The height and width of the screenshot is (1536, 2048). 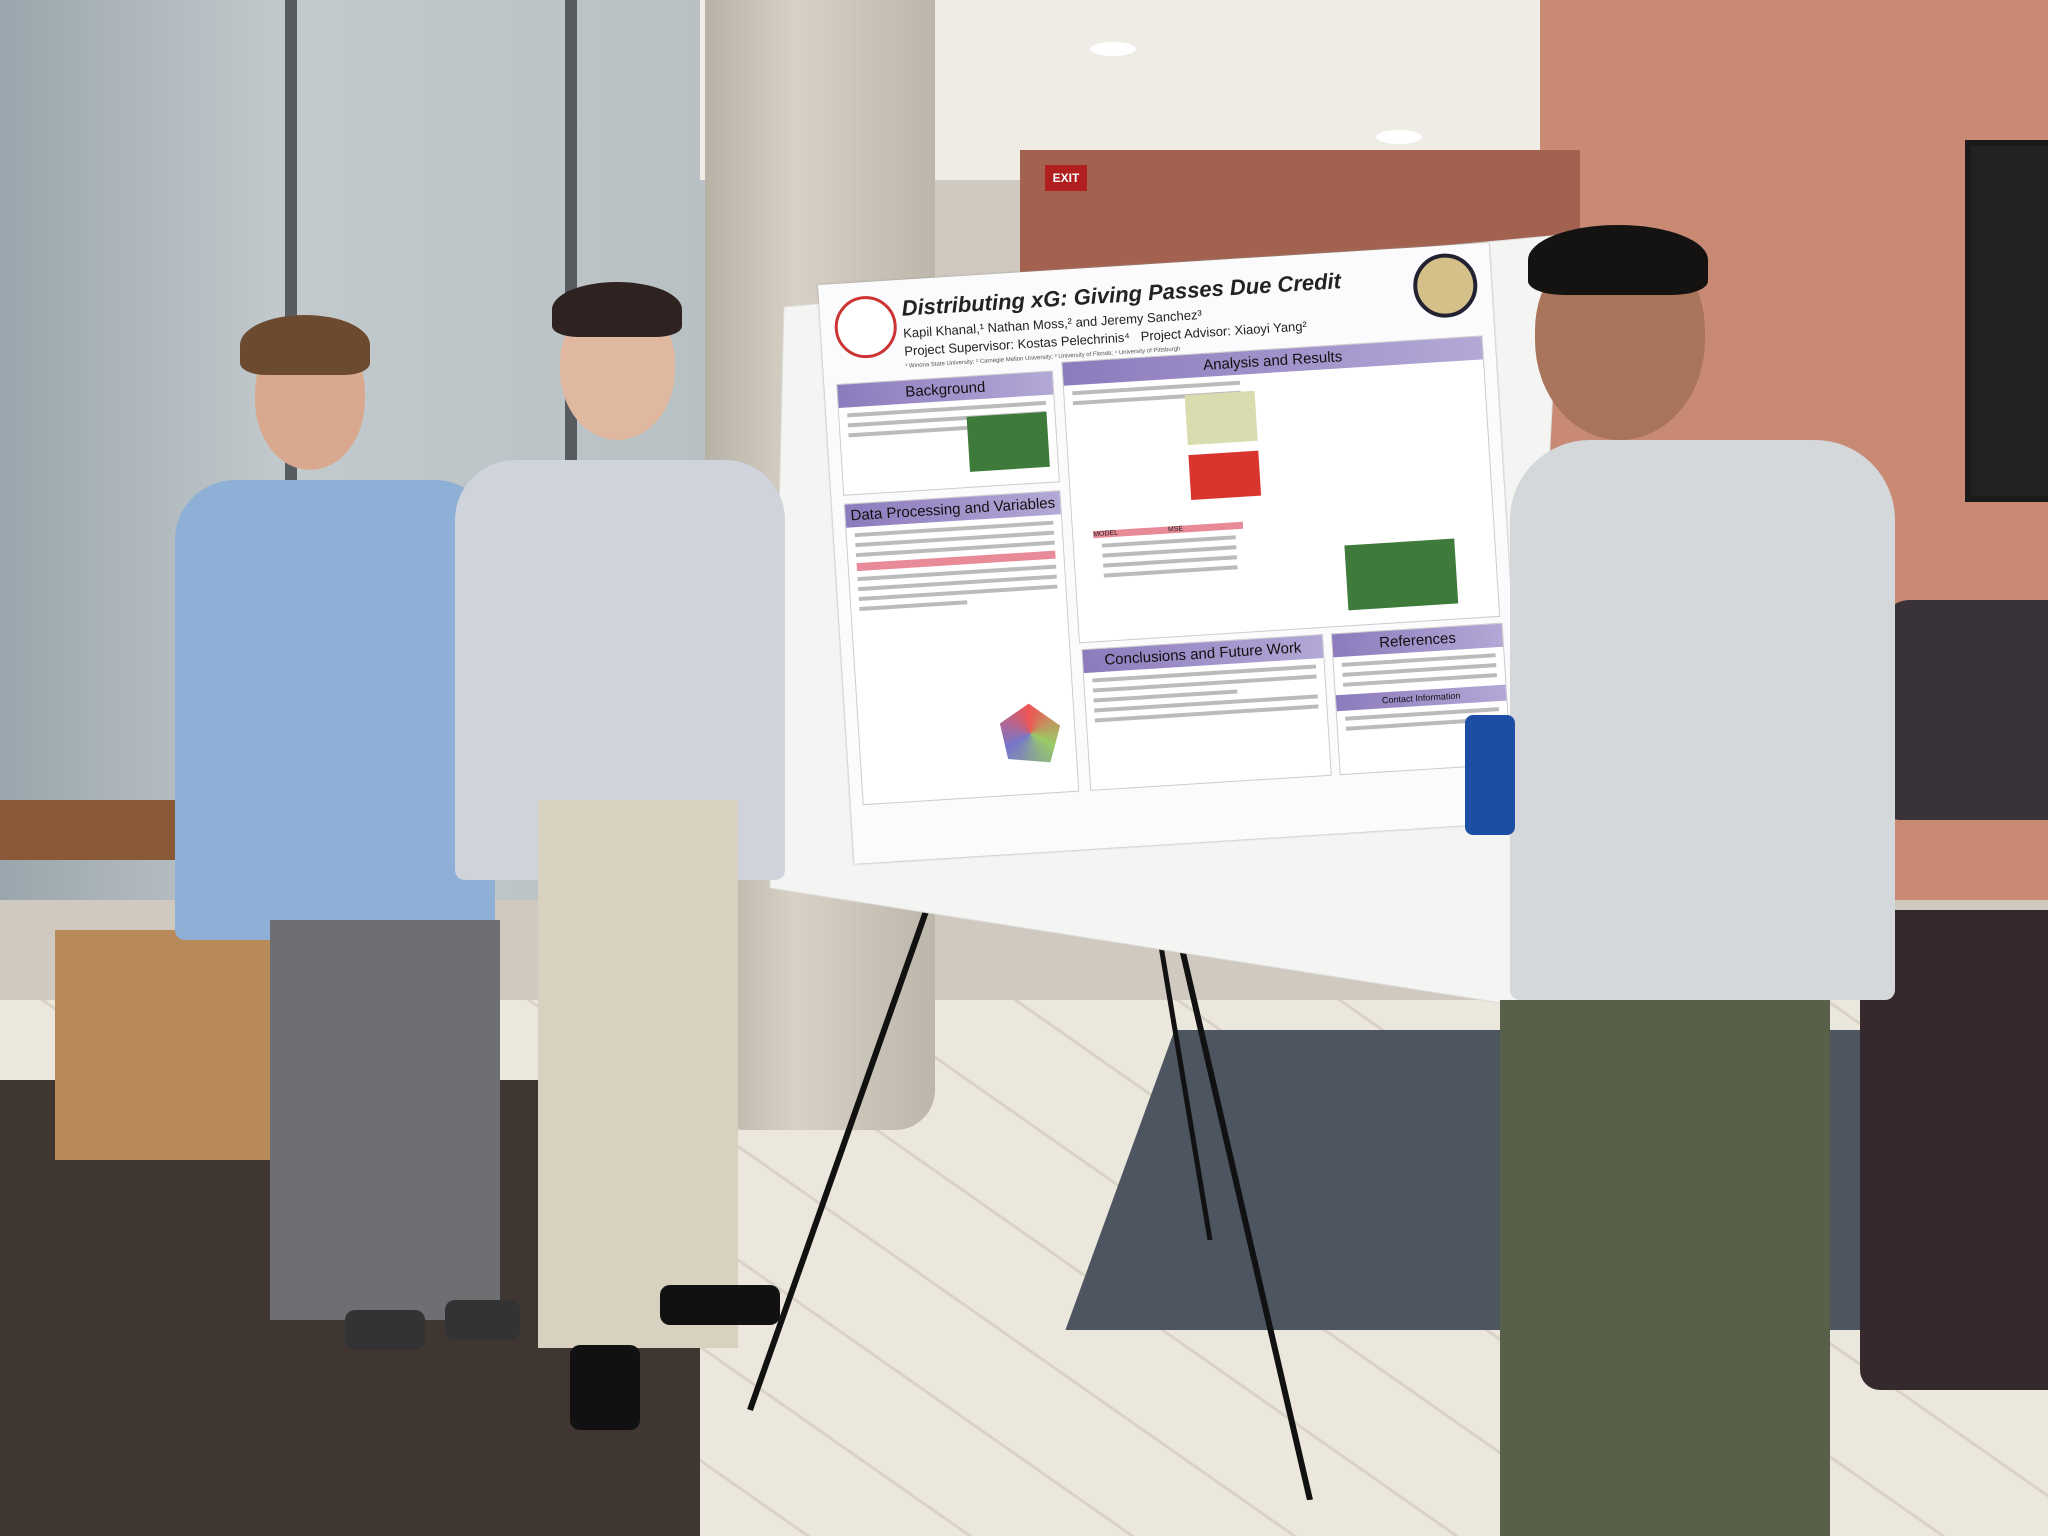 What do you see at coordinates (865, 327) in the screenshot?
I see `cmu-seal-logo` at bounding box center [865, 327].